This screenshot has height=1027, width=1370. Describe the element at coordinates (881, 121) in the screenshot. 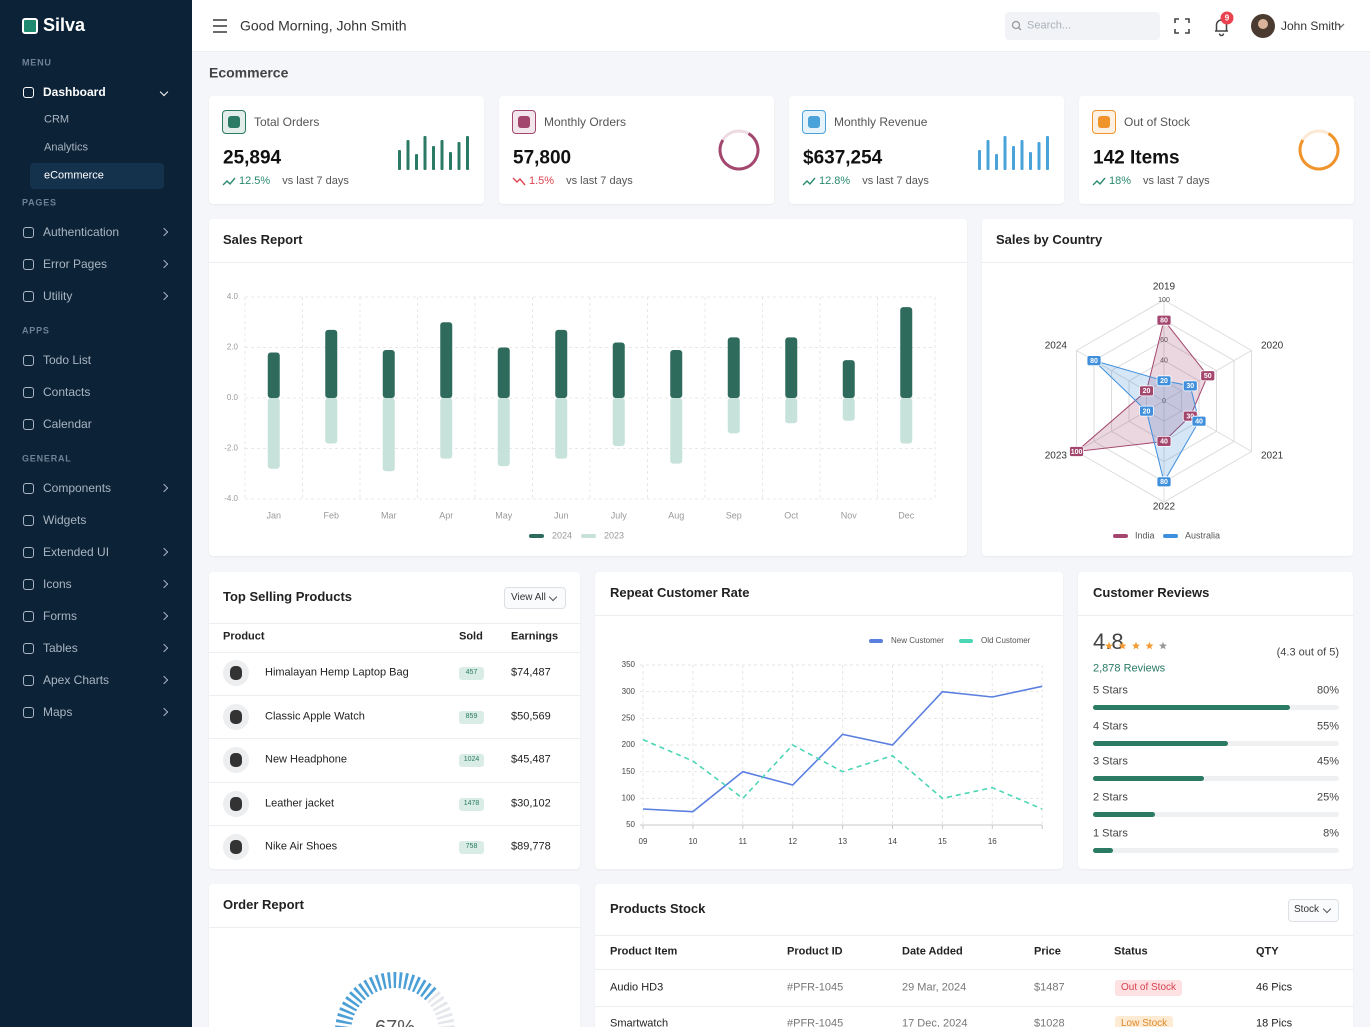

I see `stat-title: Monthly Revenue` at that location.